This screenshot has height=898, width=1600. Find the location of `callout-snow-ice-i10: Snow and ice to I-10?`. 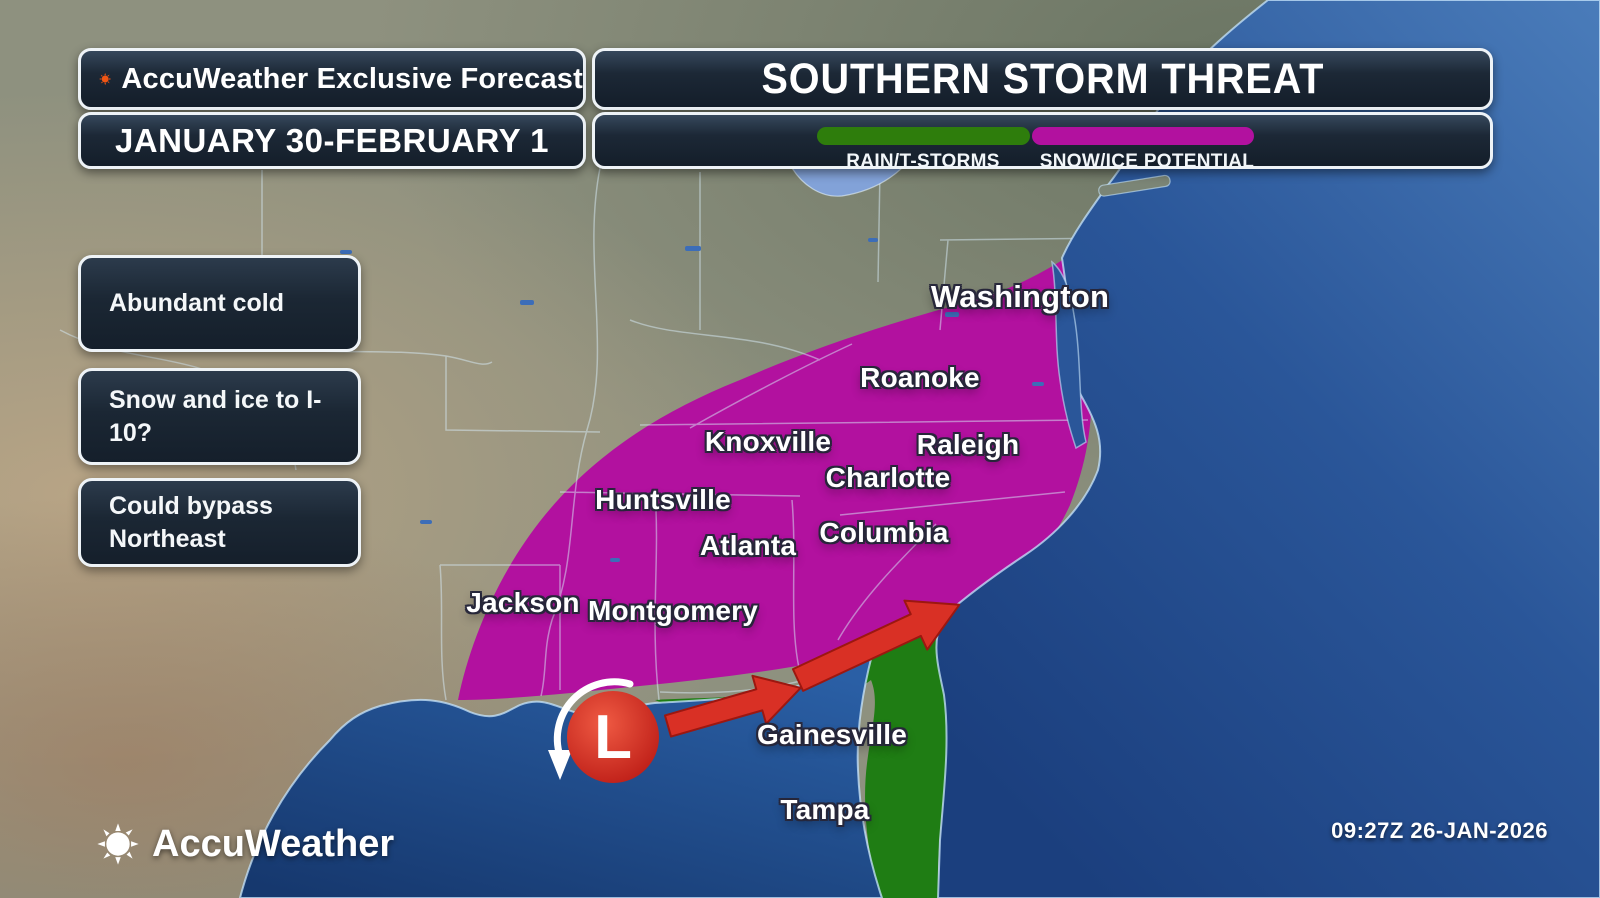

callout-snow-ice-i10: Snow and ice to I-10? is located at coordinates (219, 416).